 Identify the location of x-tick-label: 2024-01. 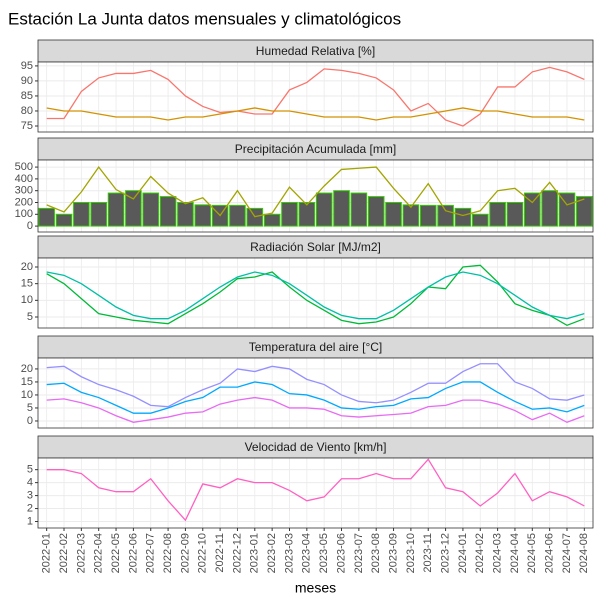
(463, 553).